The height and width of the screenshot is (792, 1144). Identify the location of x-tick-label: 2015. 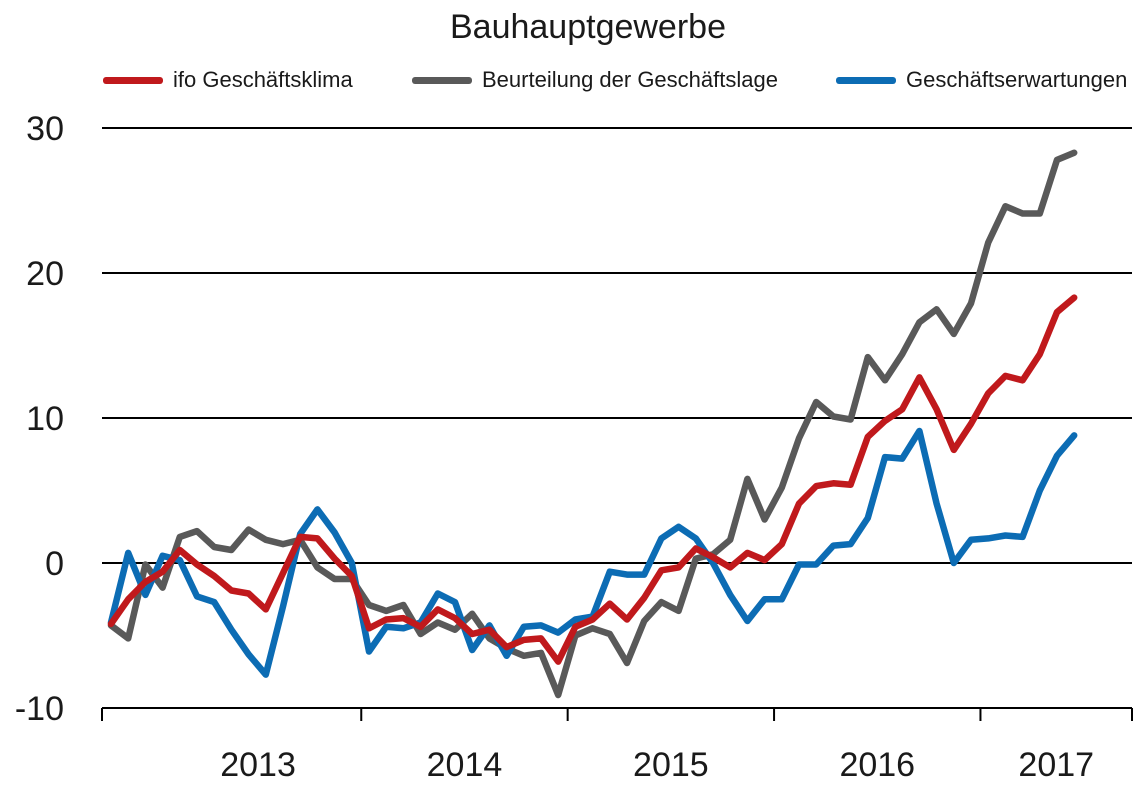
(671, 765).